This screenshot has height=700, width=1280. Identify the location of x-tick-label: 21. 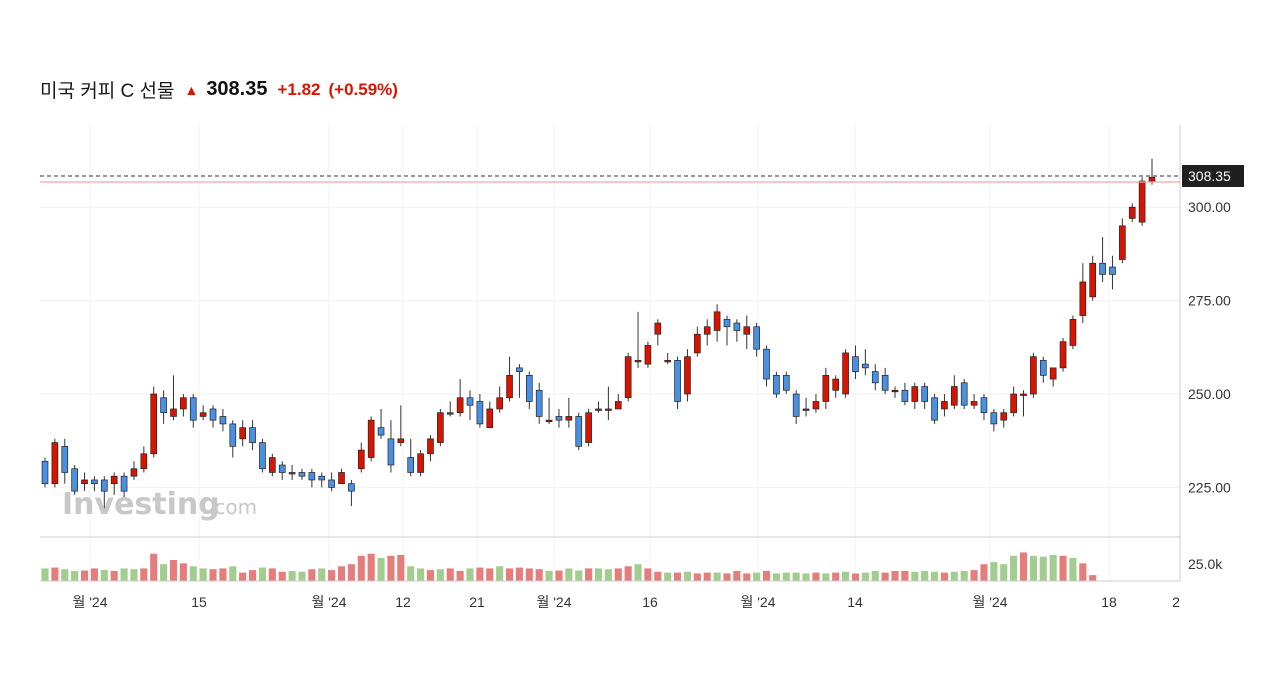
(477, 602).